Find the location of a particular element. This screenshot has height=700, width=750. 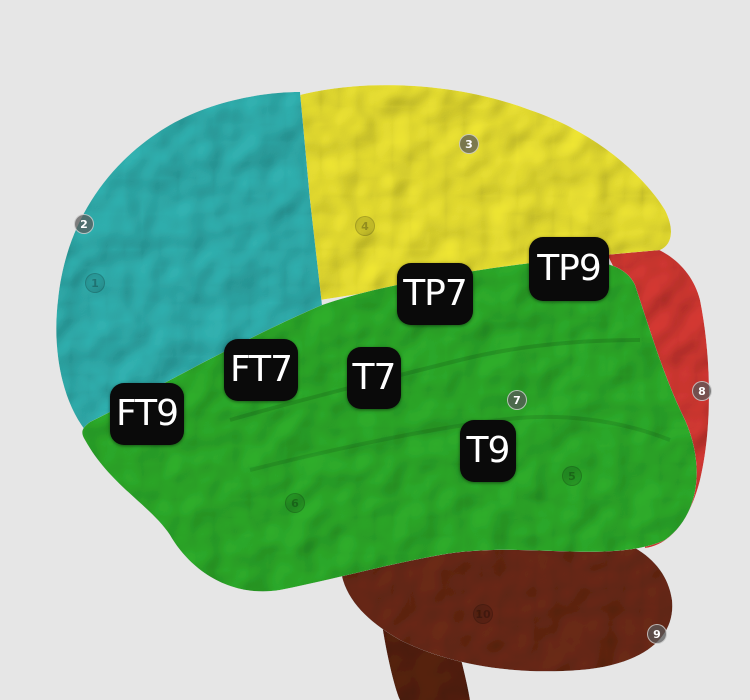

cerebellum is located at coordinates (506, 597).